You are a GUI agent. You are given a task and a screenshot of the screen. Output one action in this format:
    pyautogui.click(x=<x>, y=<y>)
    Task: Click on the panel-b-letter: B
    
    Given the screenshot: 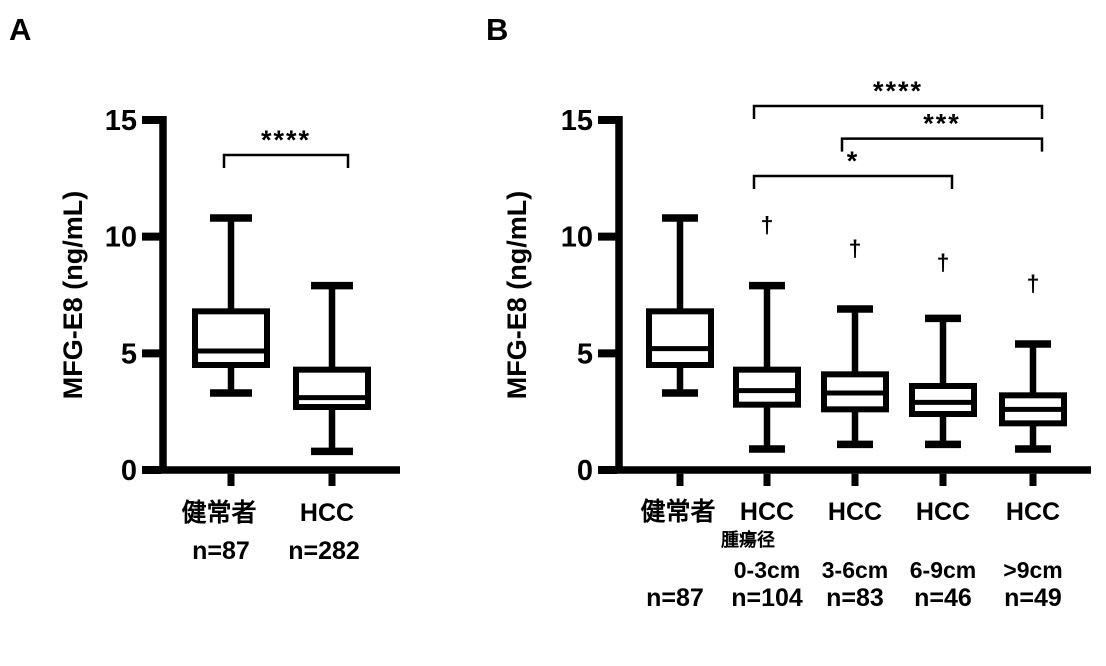 What is the action you would take?
    pyautogui.click(x=497, y=29)
    